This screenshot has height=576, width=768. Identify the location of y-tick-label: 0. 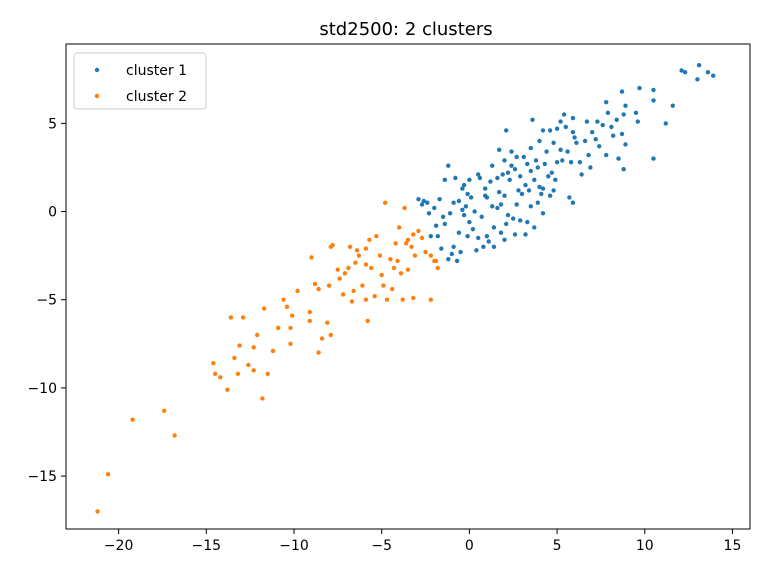
(52, 213).